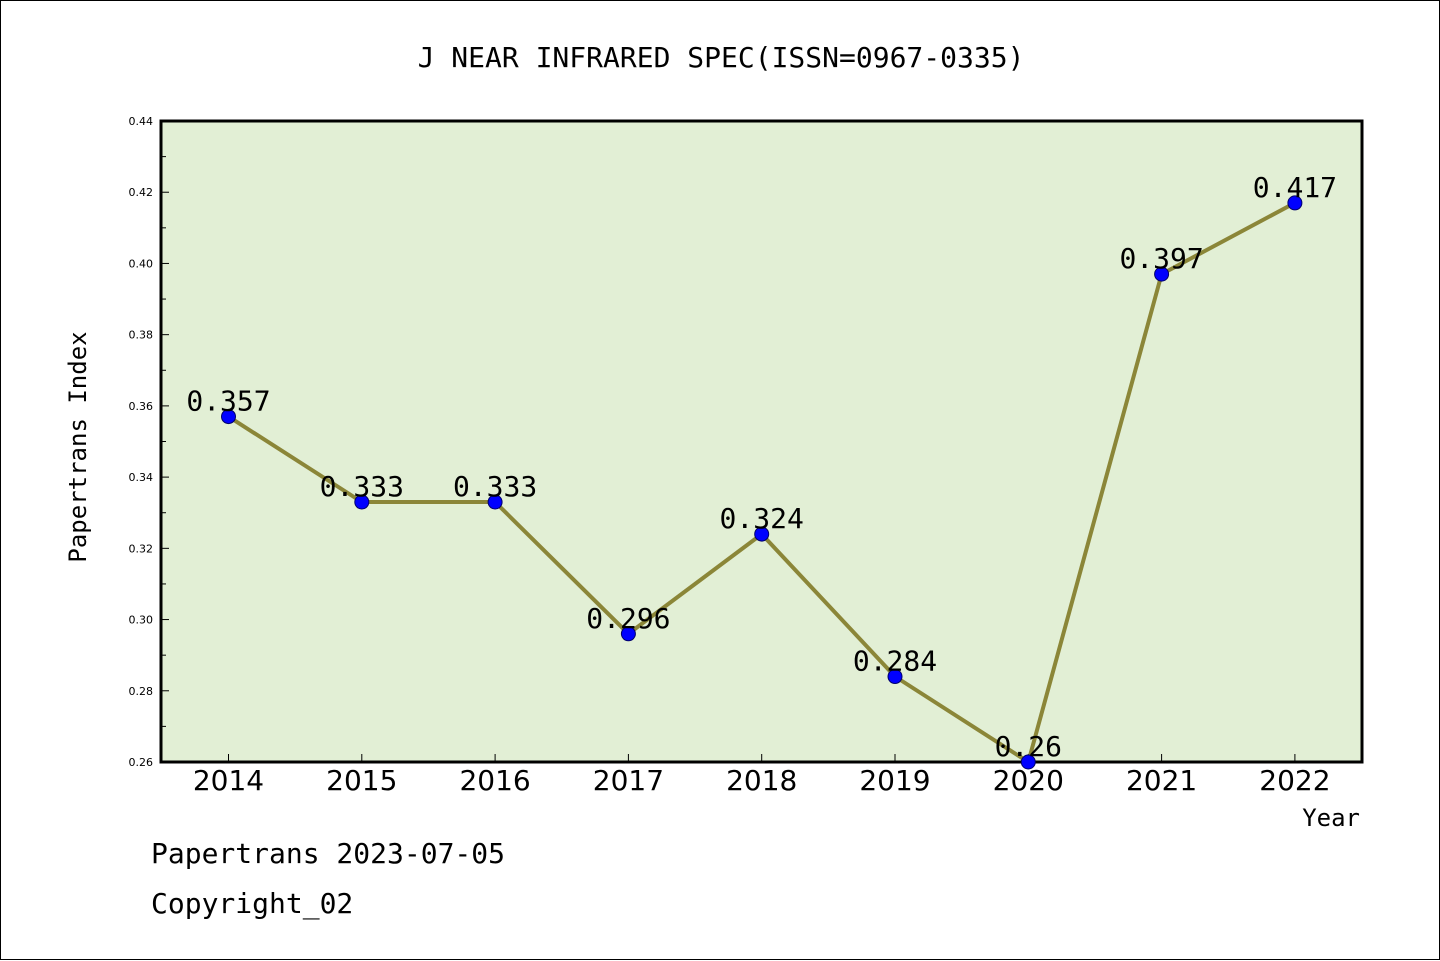 The width and height of the screenshot is (1440, 961). I want to click on footer-date: Papertrans 2023-07-05, so click(328, 853).